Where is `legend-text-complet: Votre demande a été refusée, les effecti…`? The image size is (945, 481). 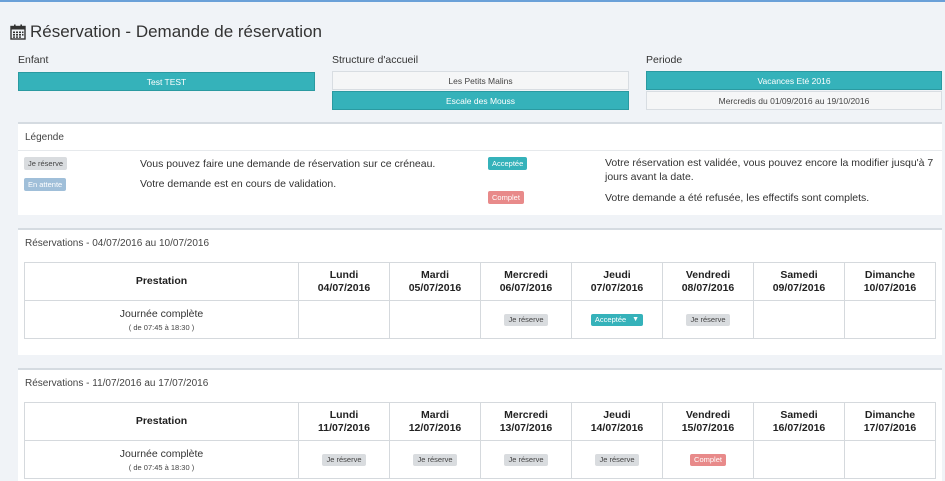 legend-text-complet: Votre demande a été refusée, les effecti… is located at coordinates (737, 198).